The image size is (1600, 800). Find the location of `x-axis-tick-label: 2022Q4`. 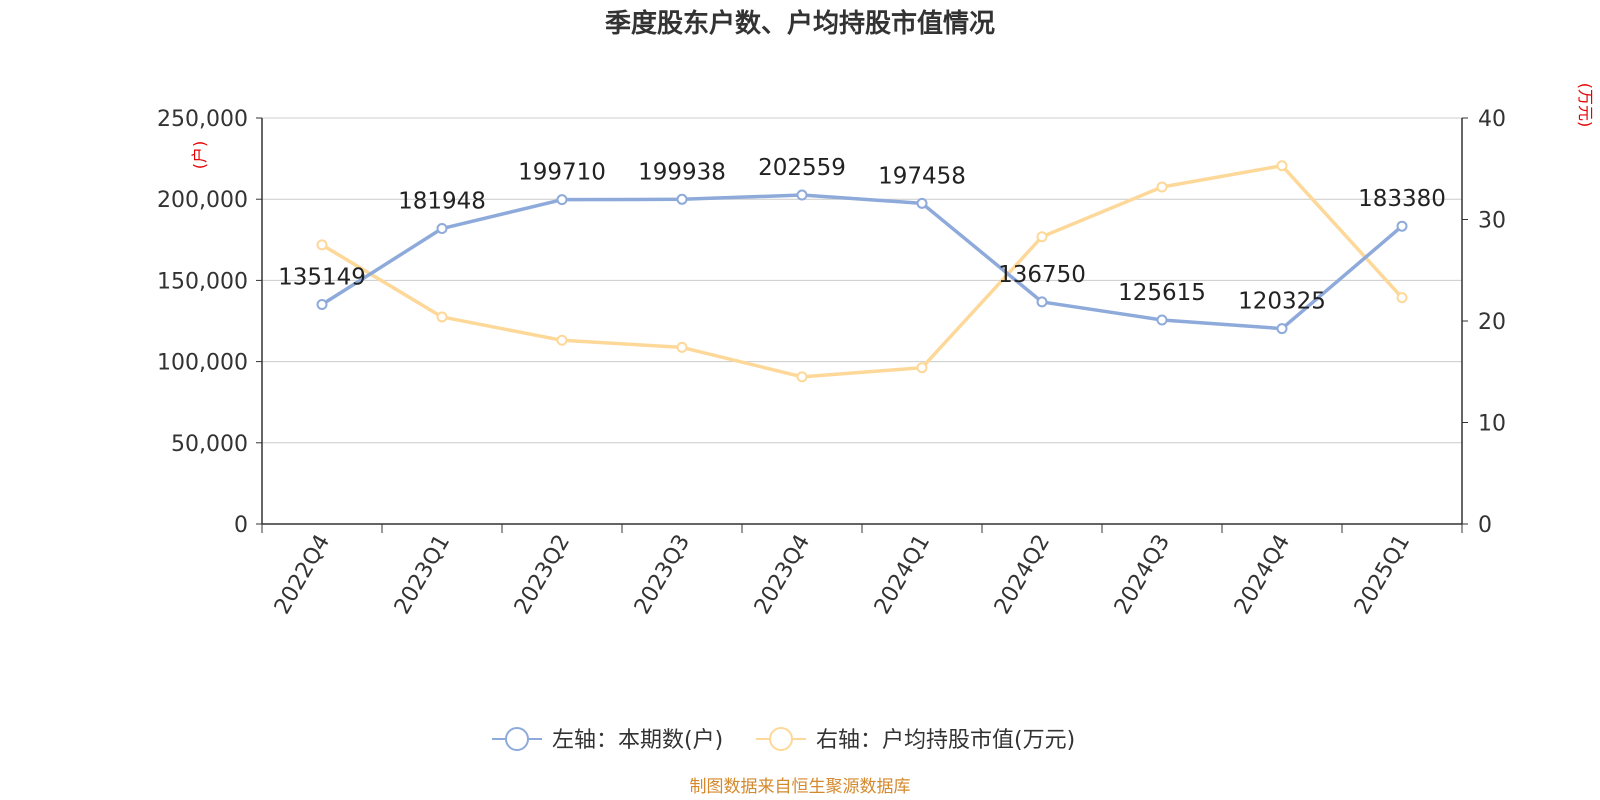

x-axis-tick-label: 2022Q4 is located at coordinates (302, 575).